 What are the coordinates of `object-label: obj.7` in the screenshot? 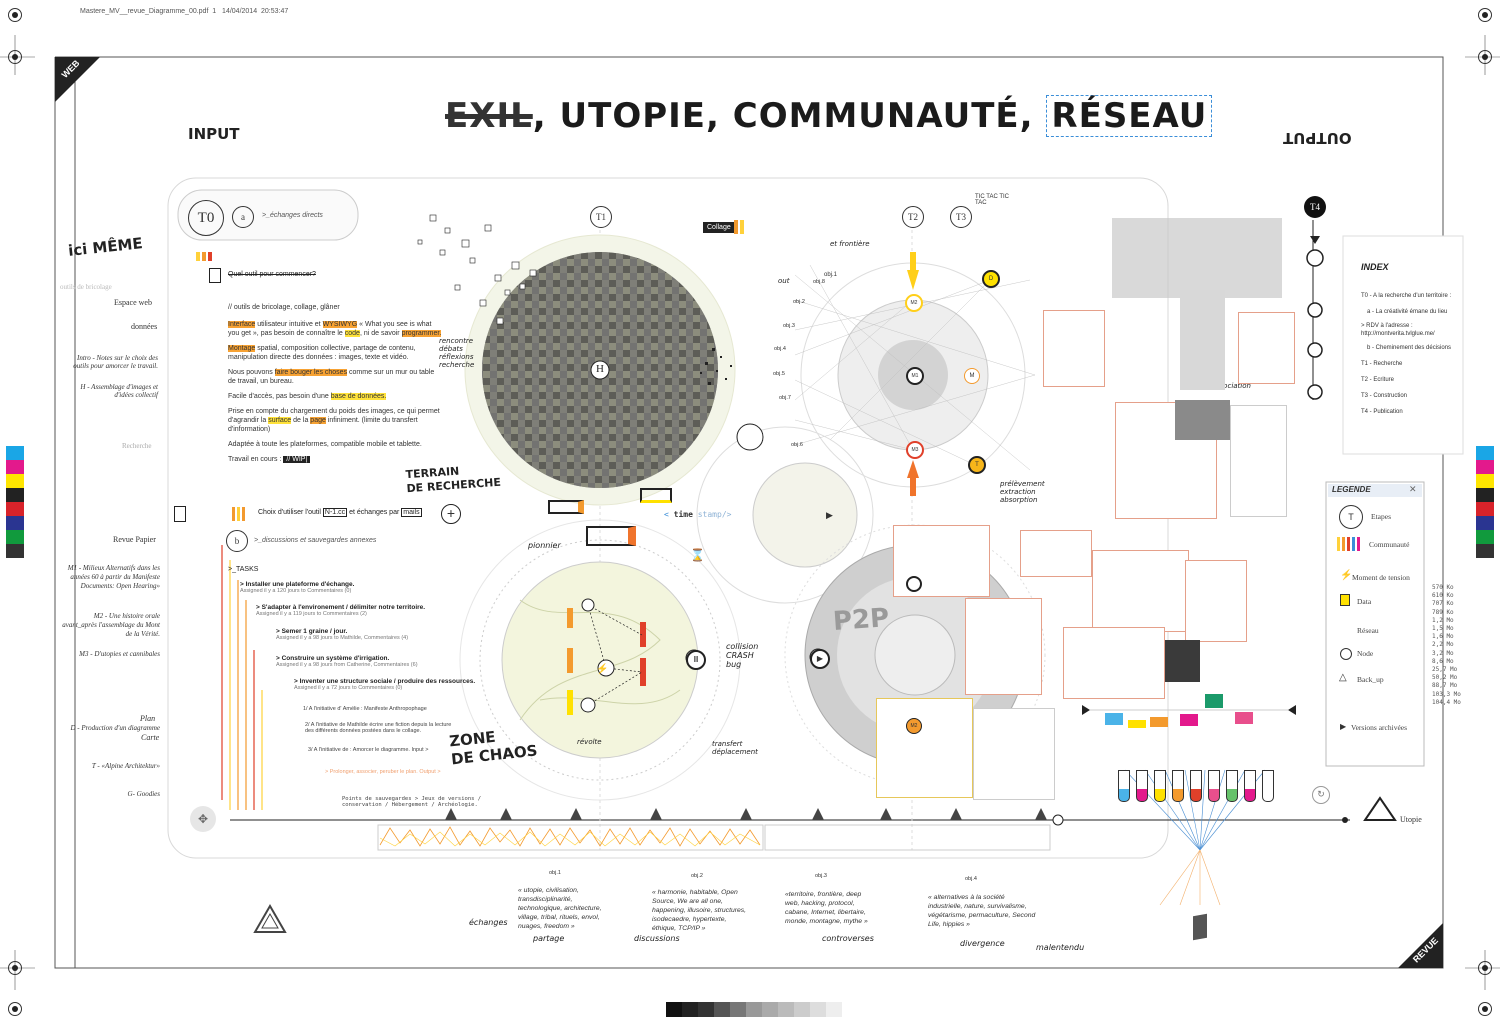 It's located at (785, 398).